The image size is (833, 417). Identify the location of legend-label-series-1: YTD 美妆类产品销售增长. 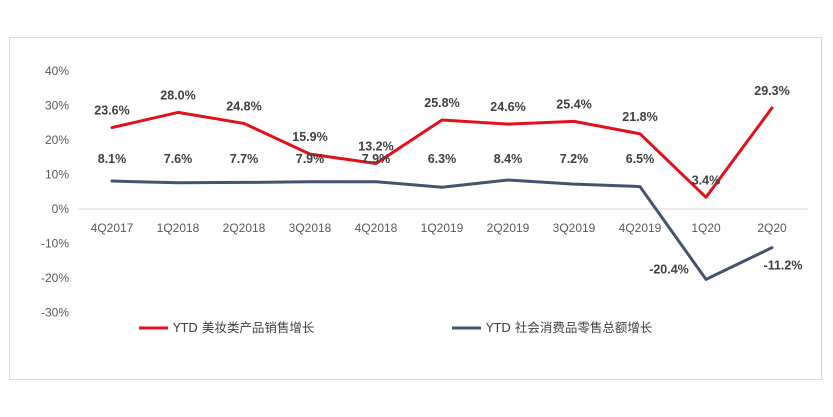
(243, 327).